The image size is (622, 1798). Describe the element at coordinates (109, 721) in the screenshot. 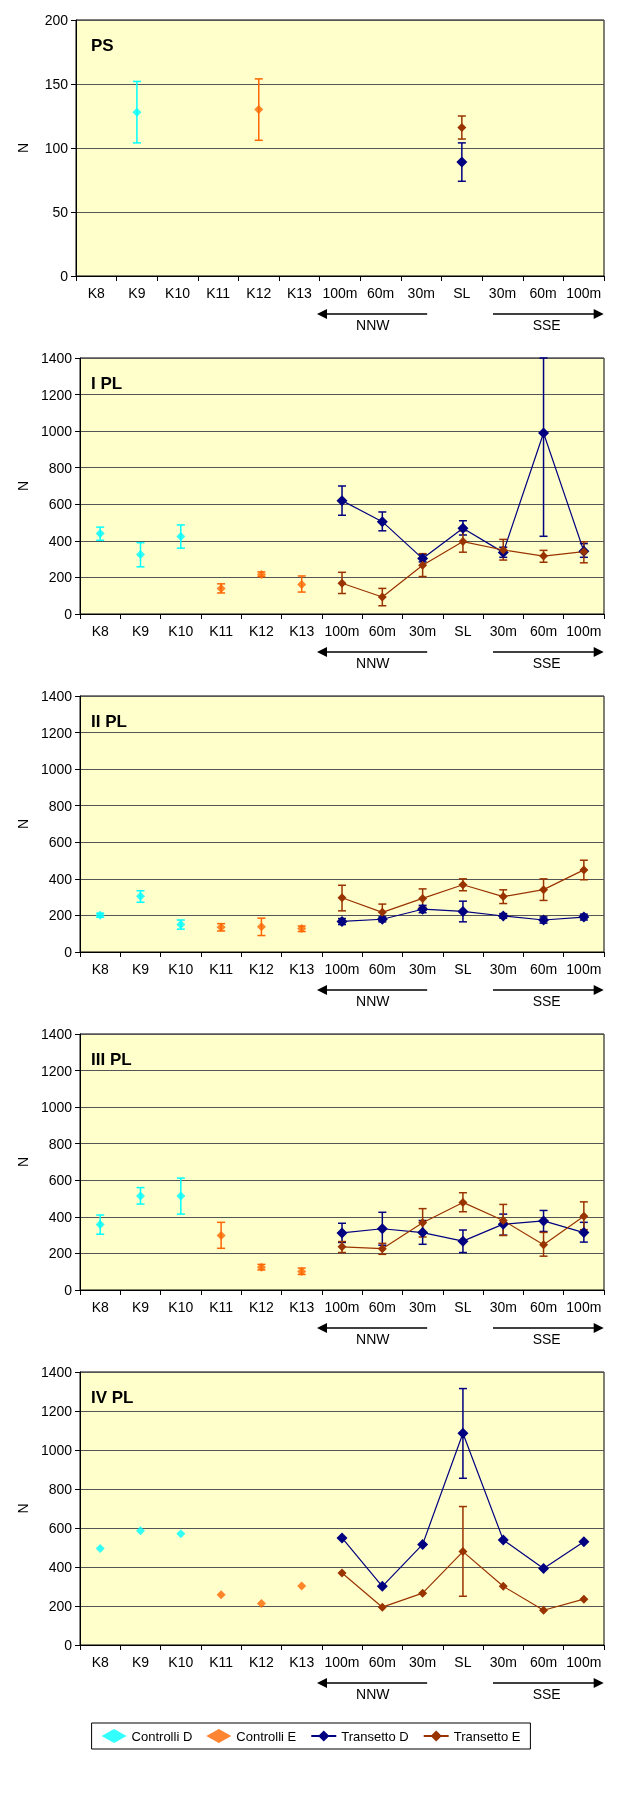

I see `text: II PL` at that location.